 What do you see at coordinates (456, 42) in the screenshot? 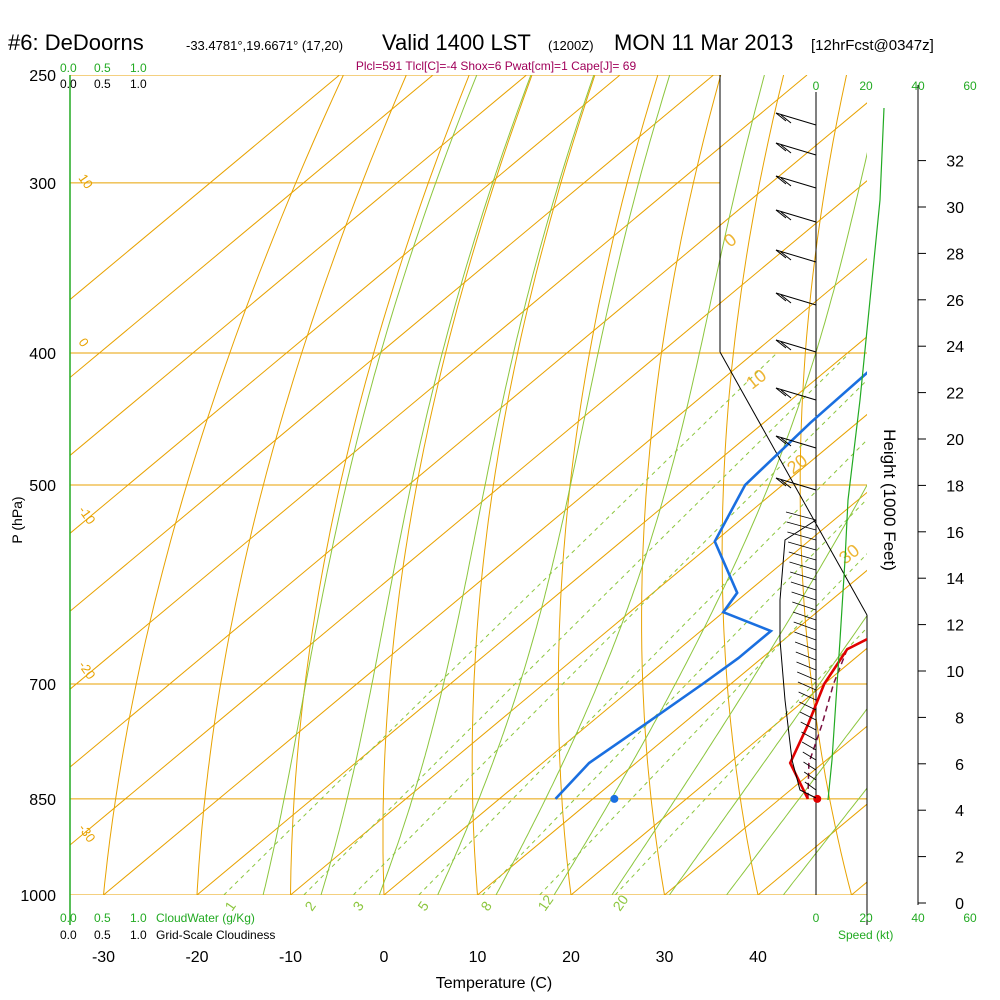
I see `valid-time: Valid 1400 LST` at bounding box center [456, 42].